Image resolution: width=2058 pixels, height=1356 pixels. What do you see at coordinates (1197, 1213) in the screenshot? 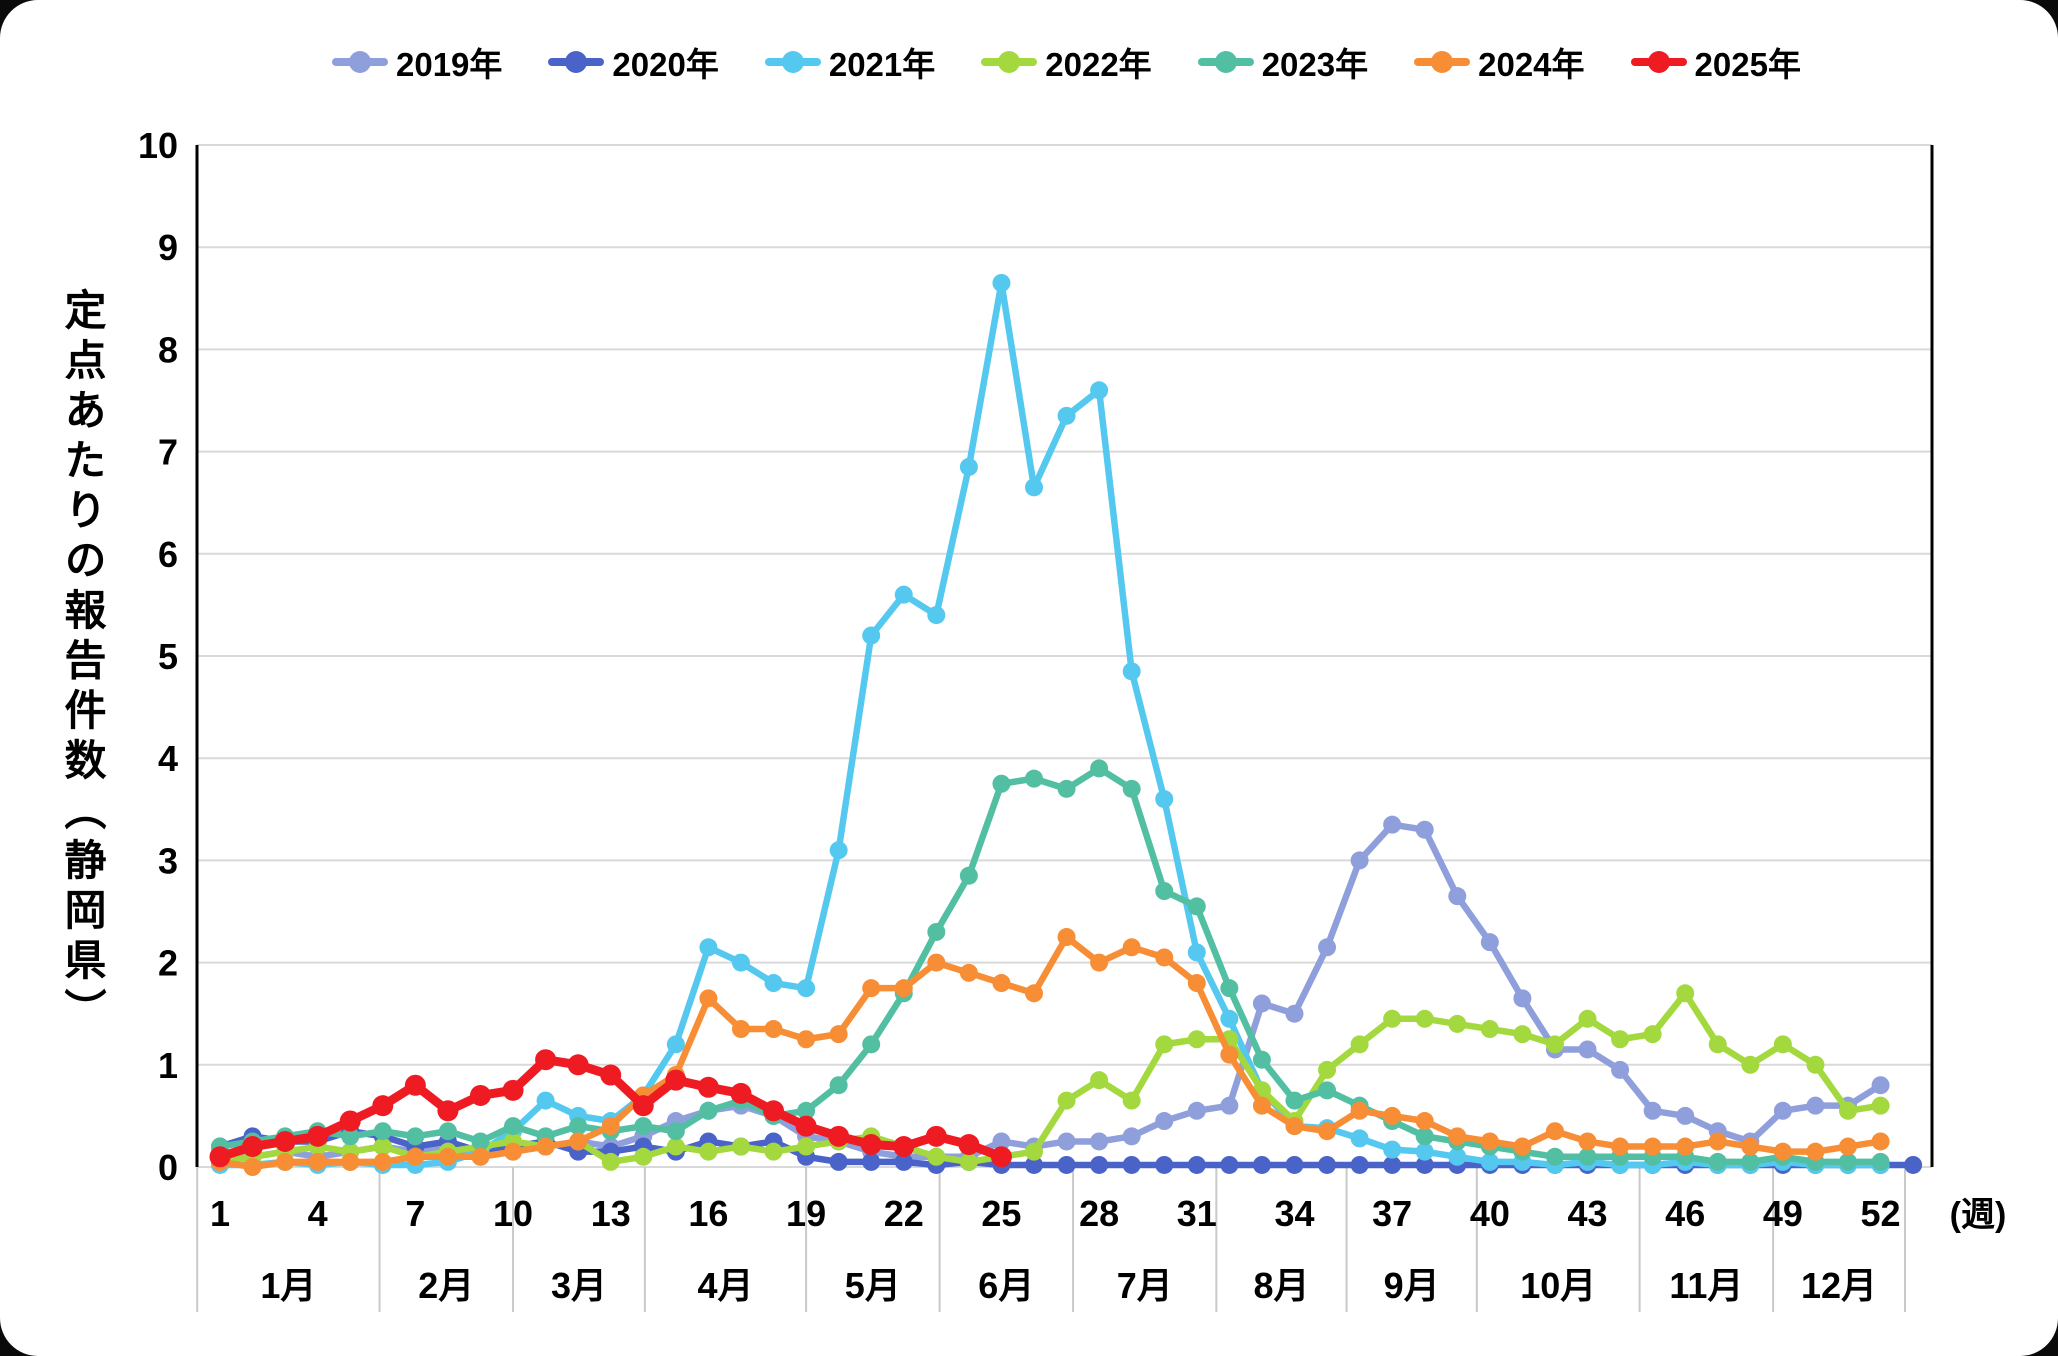
I see `x-tick-label: 31` at bounding box center [1197, 1213].